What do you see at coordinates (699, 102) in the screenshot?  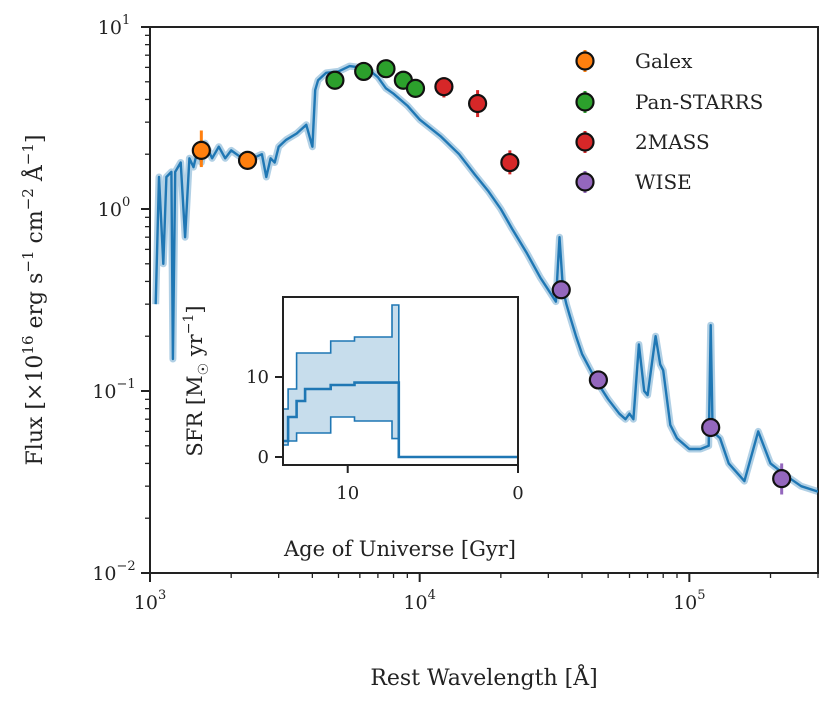 I see `legend-label-panstarrs: Pan-STARRS` at bounding box center [699, 102].